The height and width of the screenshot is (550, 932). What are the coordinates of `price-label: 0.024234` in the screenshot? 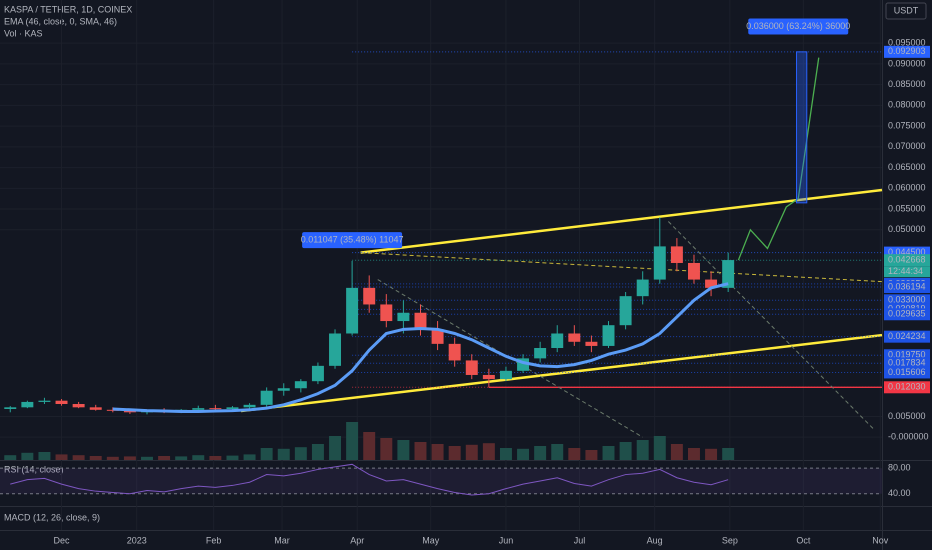 It's located at (907, 336).